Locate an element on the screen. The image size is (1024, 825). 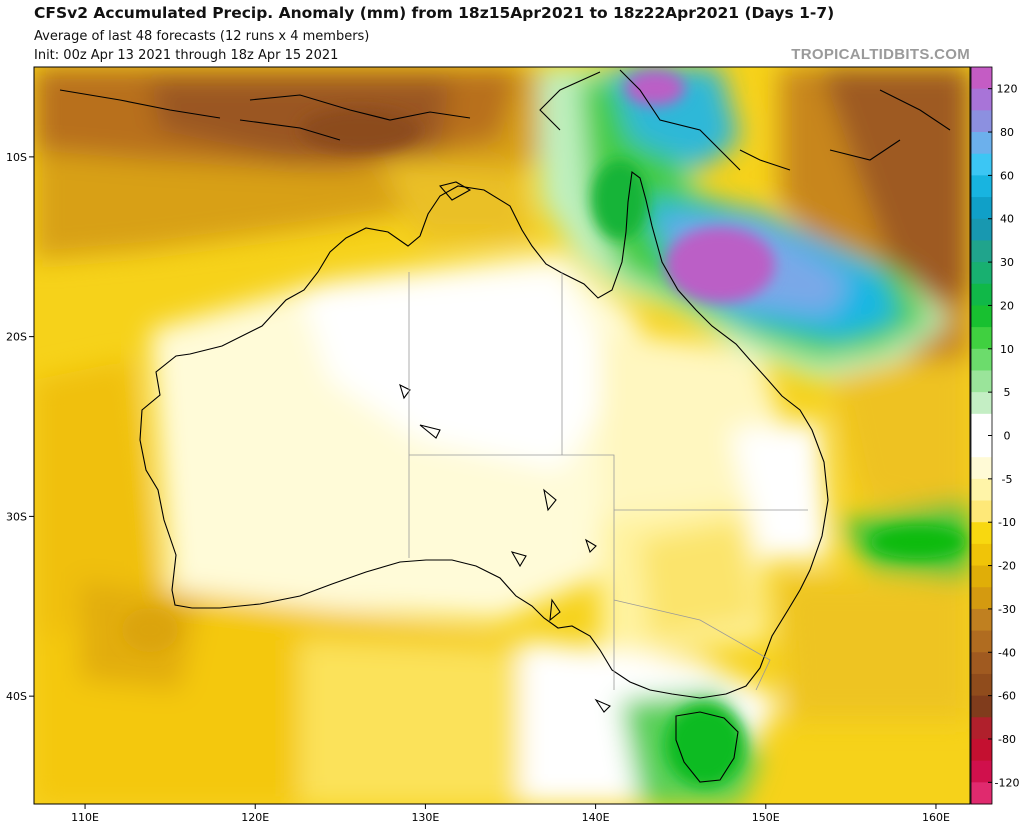
brand-watermark: TROPICALTIDBITS.COM is located at coordinates (880, 54).